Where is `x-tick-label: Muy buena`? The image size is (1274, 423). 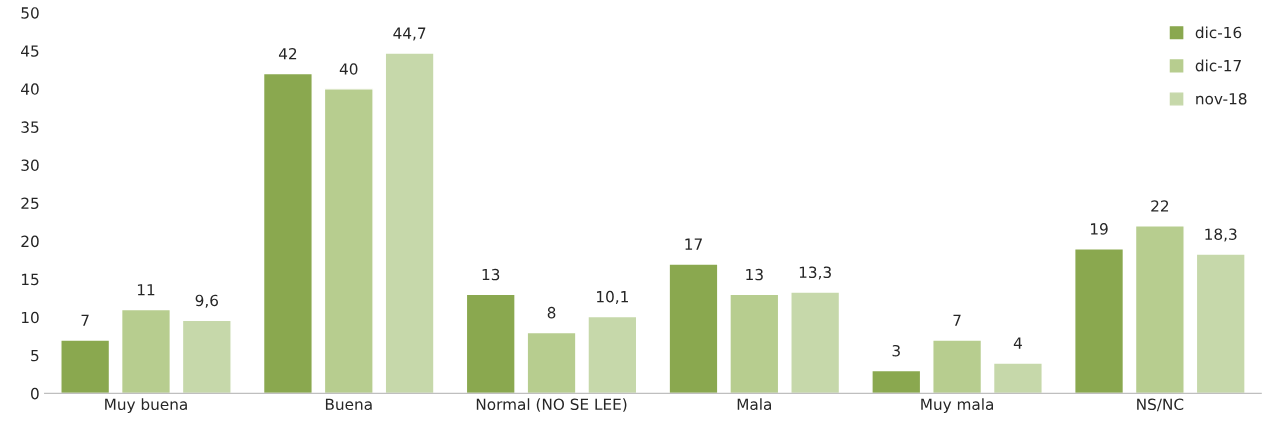 x-tick-label: Muy buena is located at coordinates (146, 406).